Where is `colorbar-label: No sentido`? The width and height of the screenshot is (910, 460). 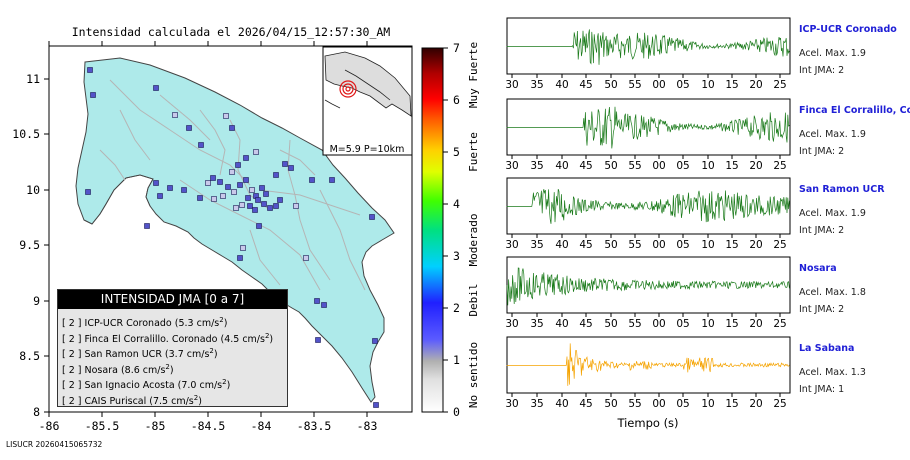
colorbar-label: No sentido is located at coordinates (473, 375).